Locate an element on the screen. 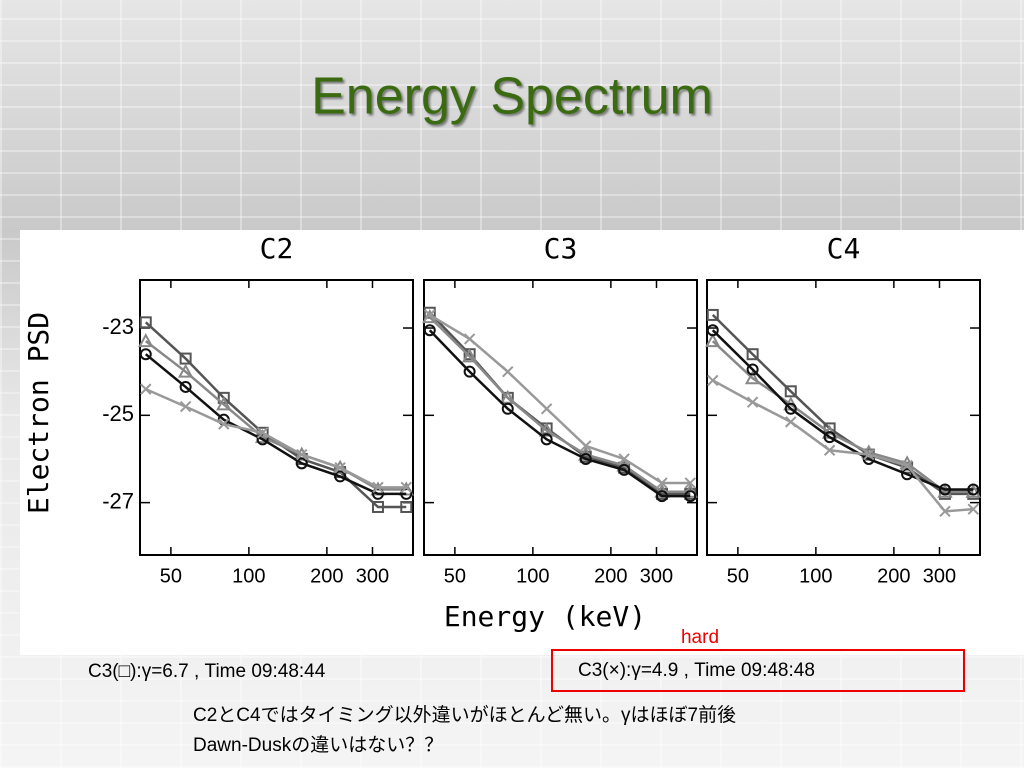 Image resolution: width=1024 pixels, height=768 pixels. panel-title: C3 is located at coordinates (561, 248).